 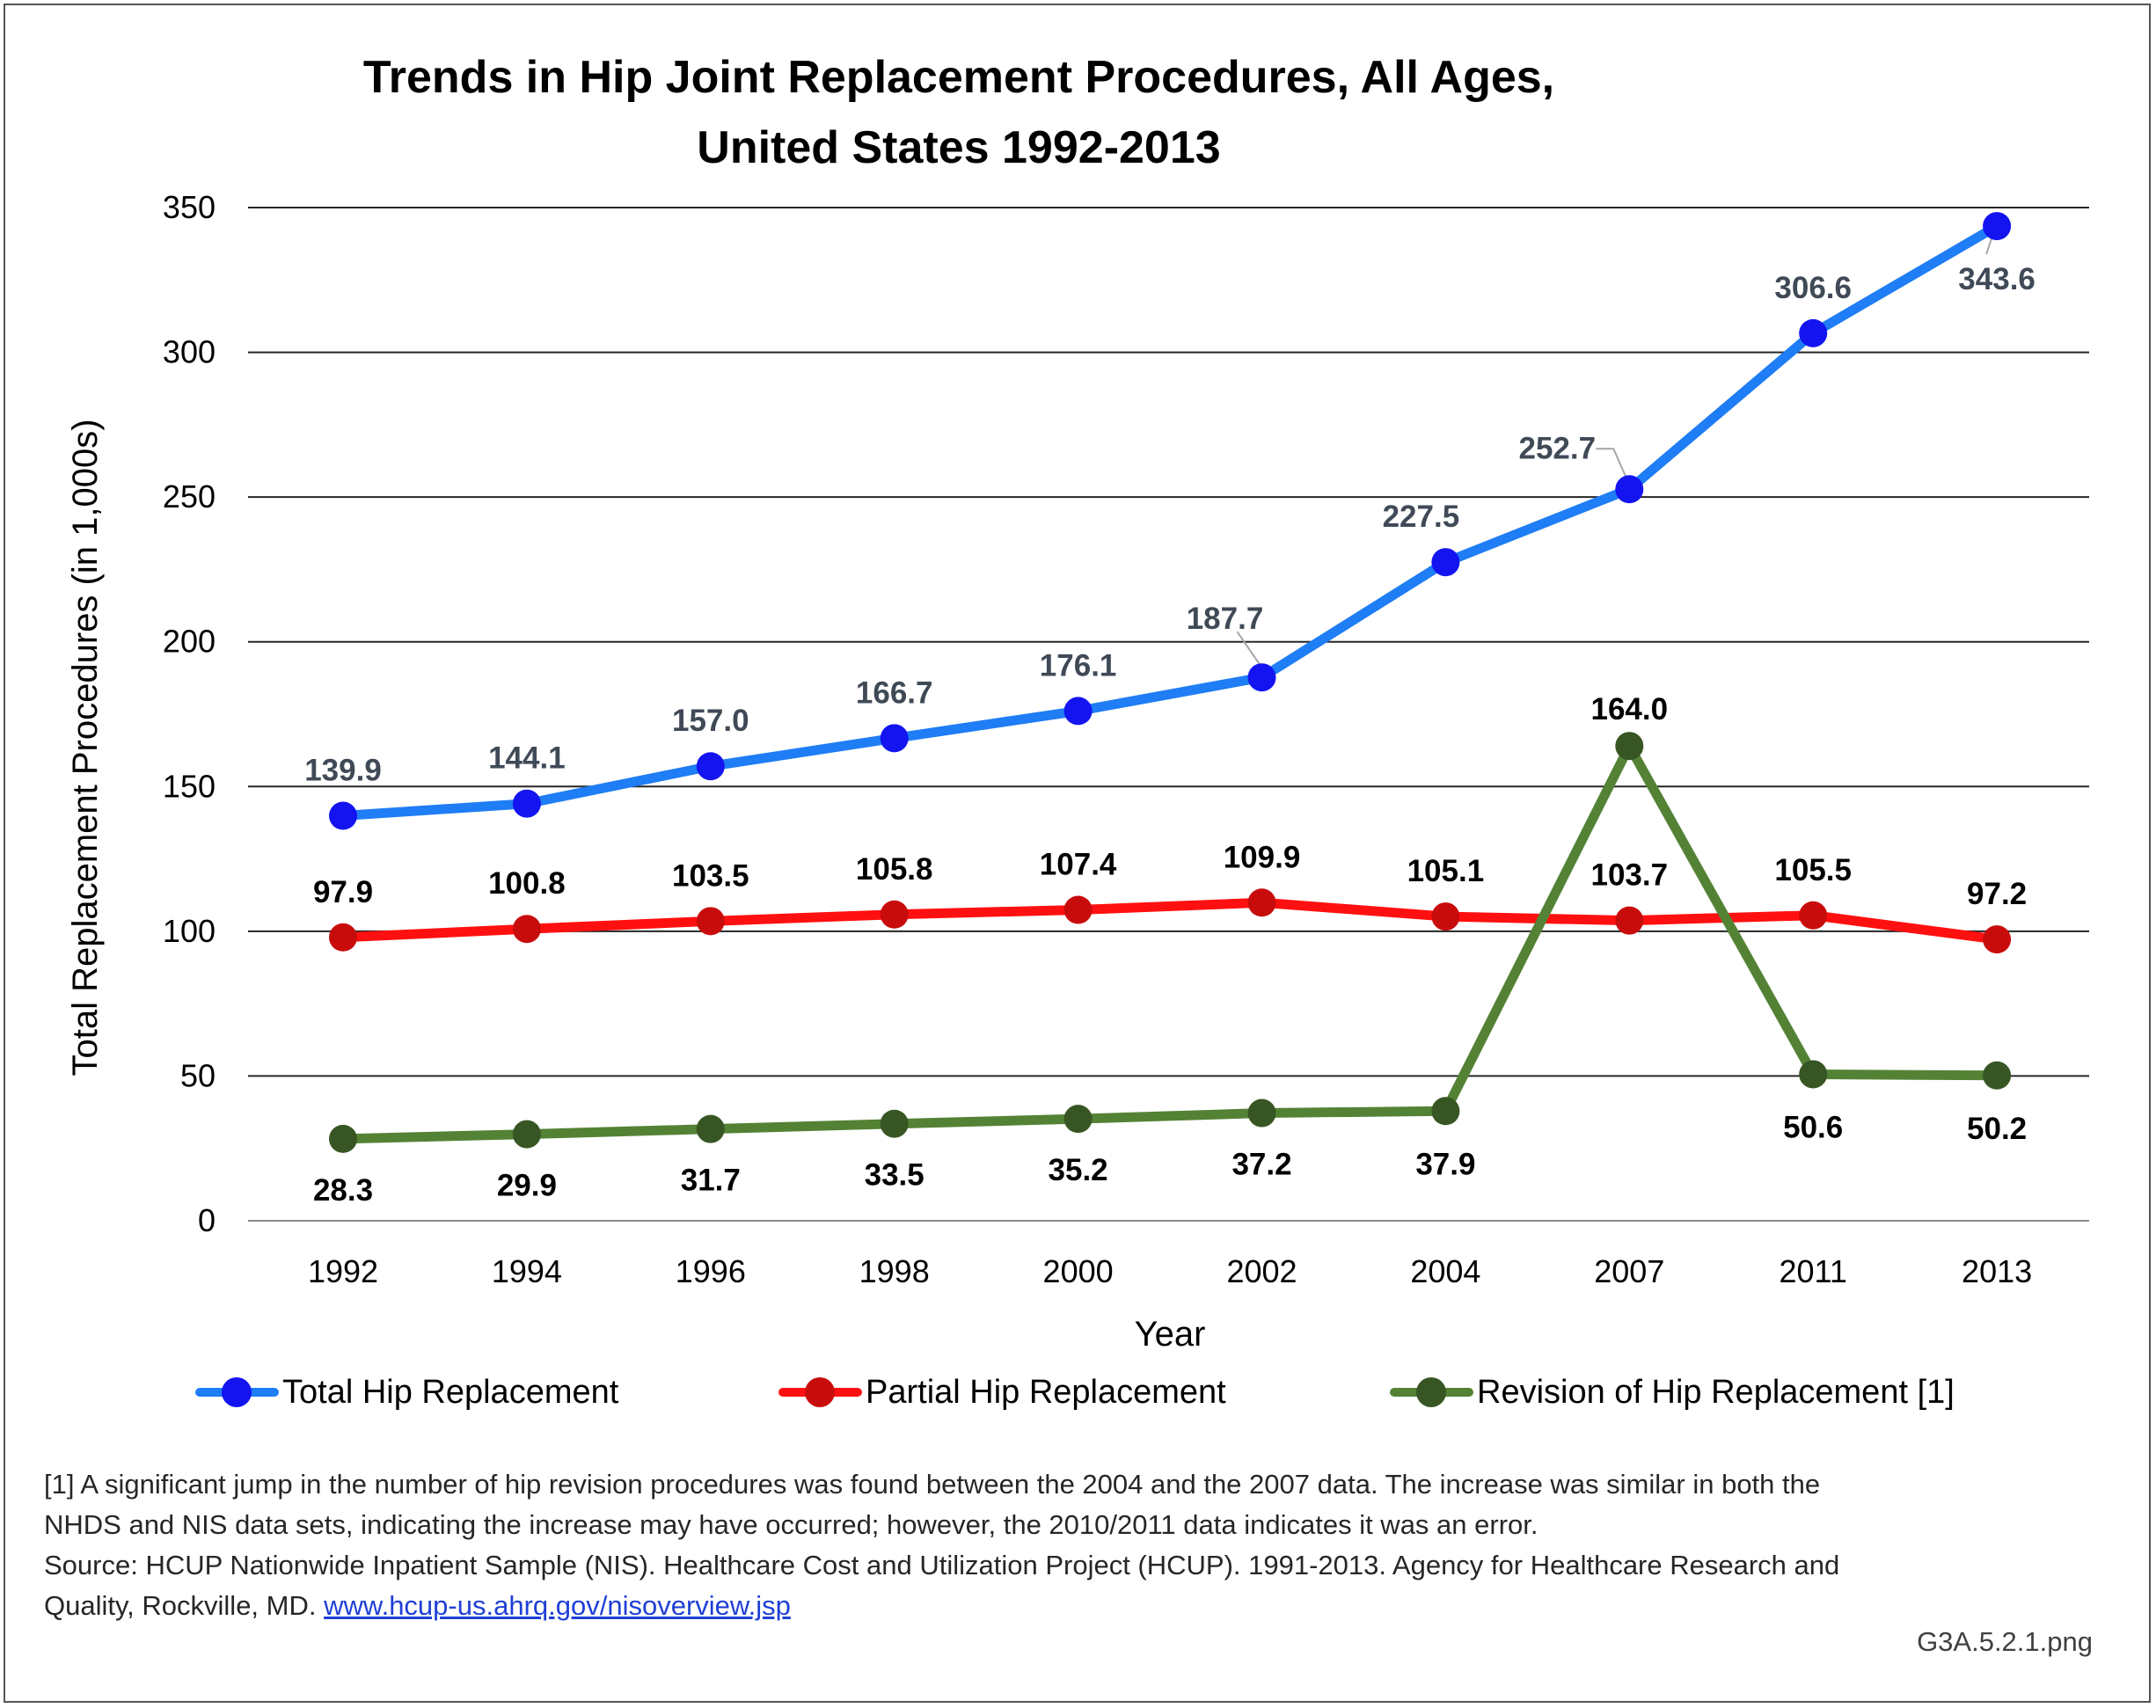 What do you see at coordinates (1630, 876) in the screenshot?
I see `data-label-partial-hip: 103.7` at bounding box center [1630, 876].